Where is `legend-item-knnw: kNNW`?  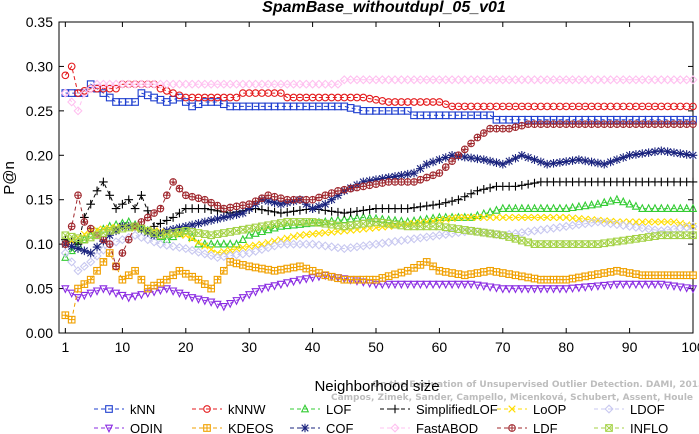
legend-item-knnw: kNNW is located at coordinates (229, 409).